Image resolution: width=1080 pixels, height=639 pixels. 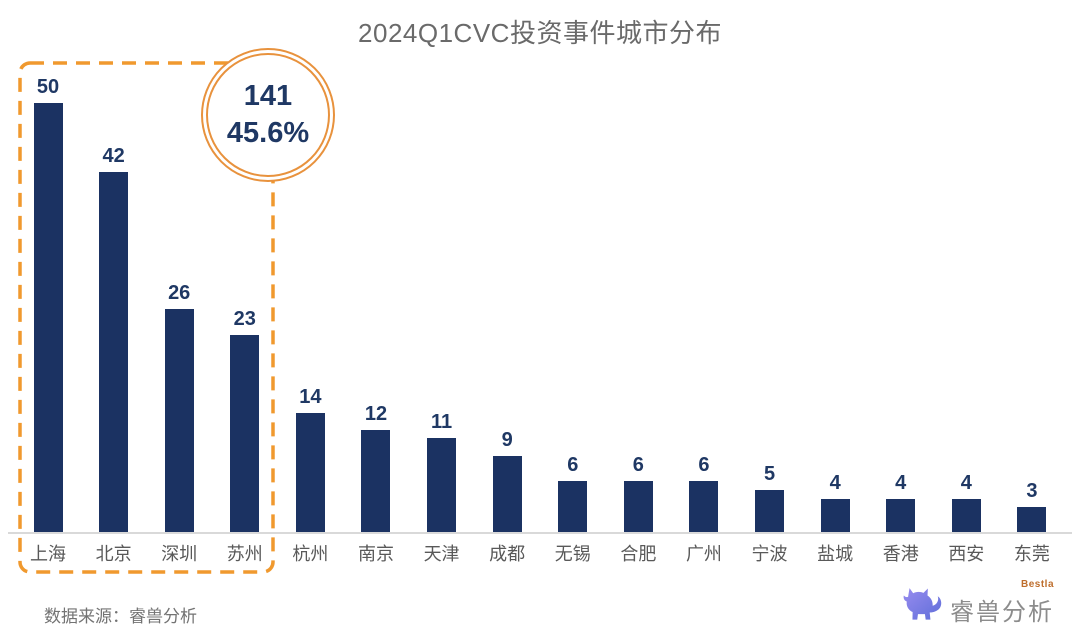 I want to click on x-axis-label: 宁波, so click(x=769, y=554).